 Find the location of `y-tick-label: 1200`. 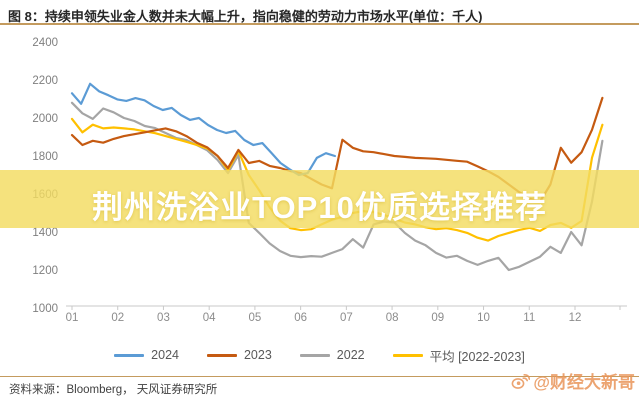

y-tick-label: 1200 is located at coordinates (45, 271).